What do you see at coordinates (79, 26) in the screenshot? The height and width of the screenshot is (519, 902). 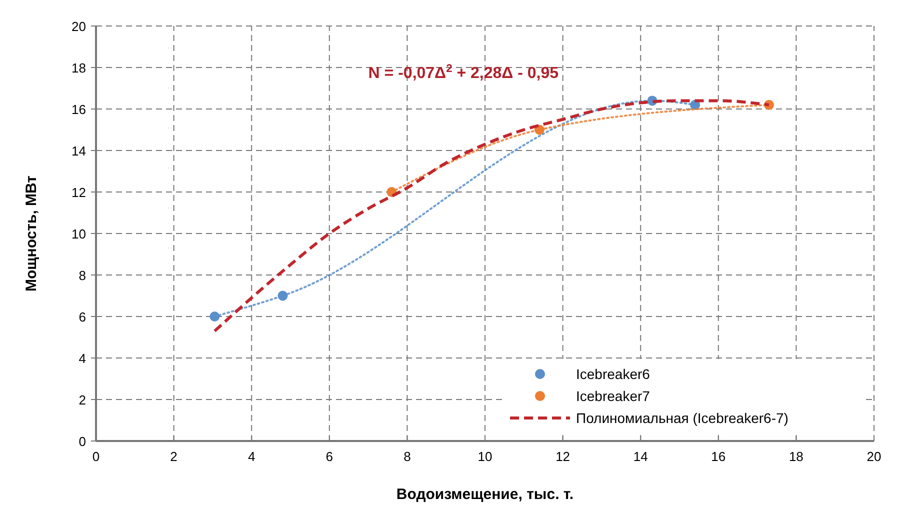 I see `y-tick-label: 20` at bounding box center [79, 26].